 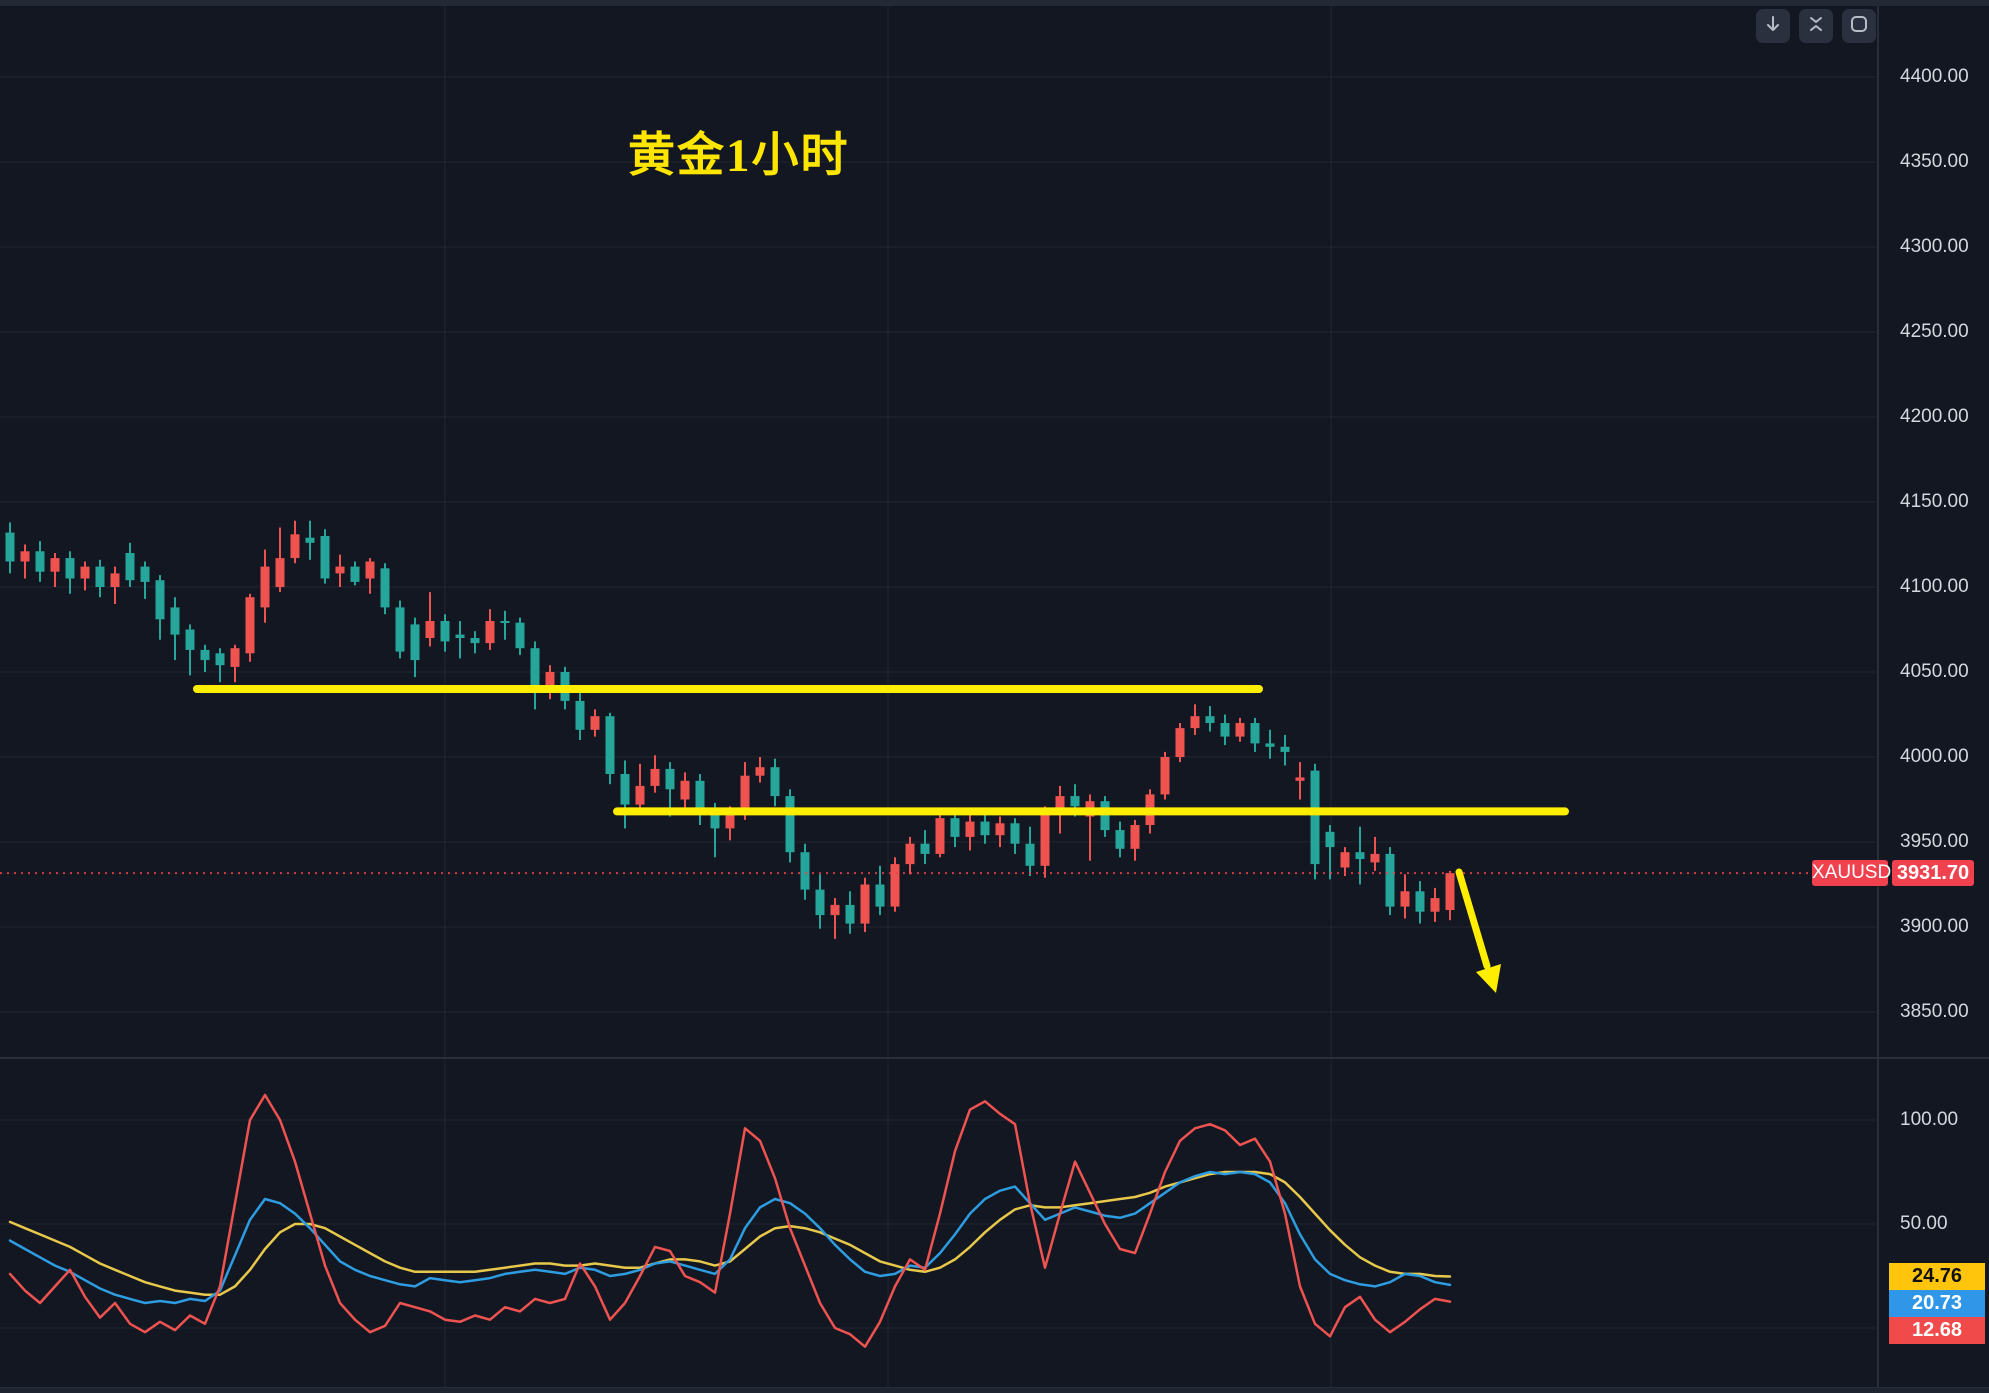 I want to click on download-button, so click(x=1773, y=26).